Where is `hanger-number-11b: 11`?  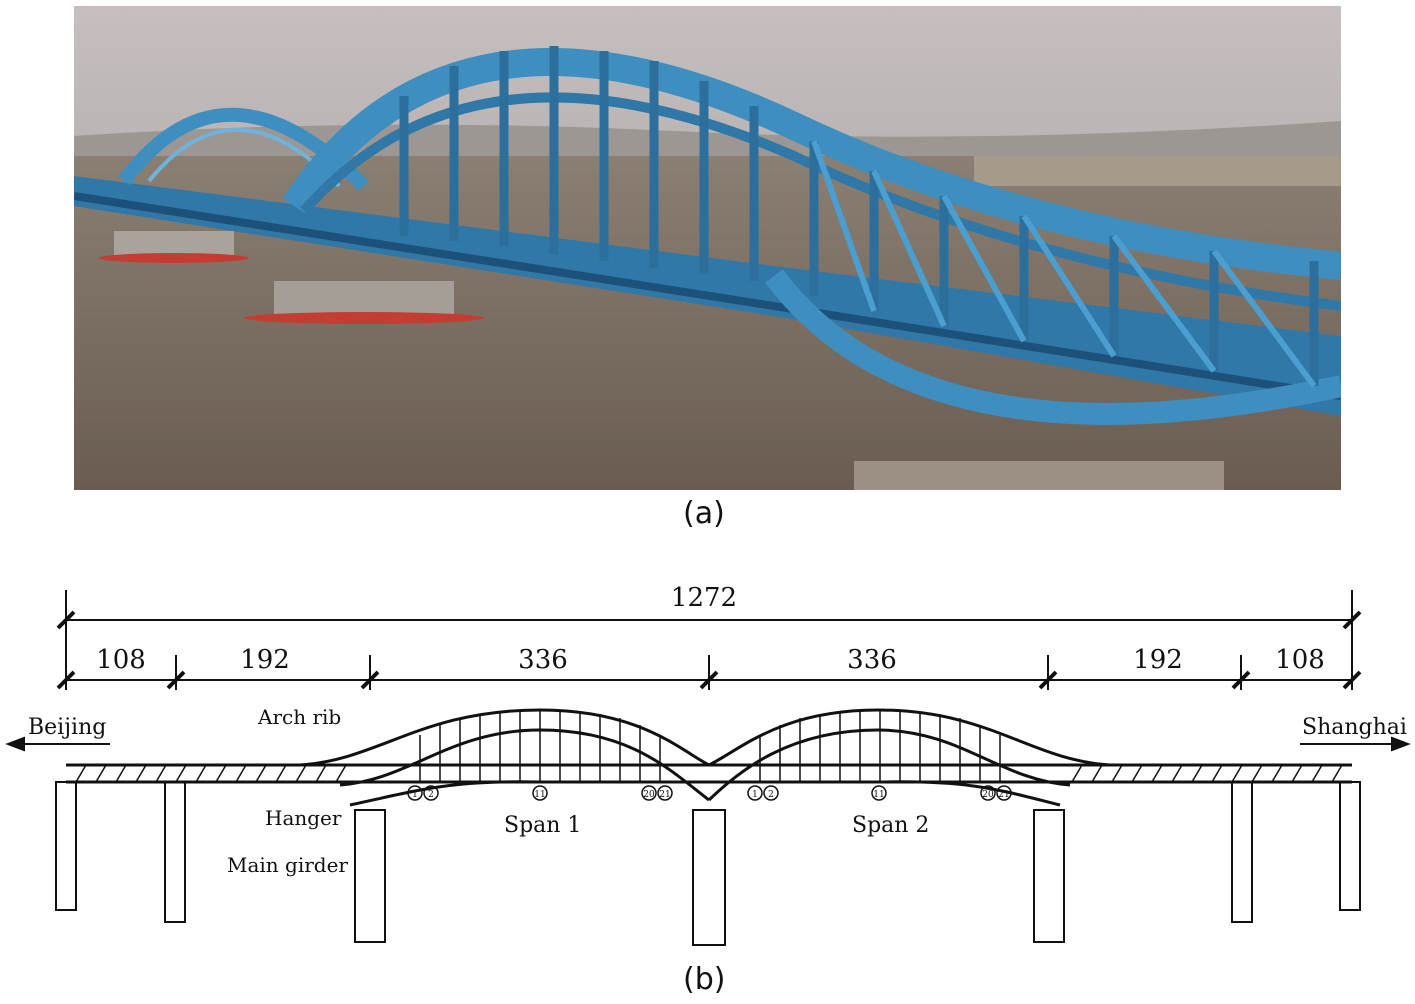
hanger-number-11b: 11 is located at coordinates (878, 795).